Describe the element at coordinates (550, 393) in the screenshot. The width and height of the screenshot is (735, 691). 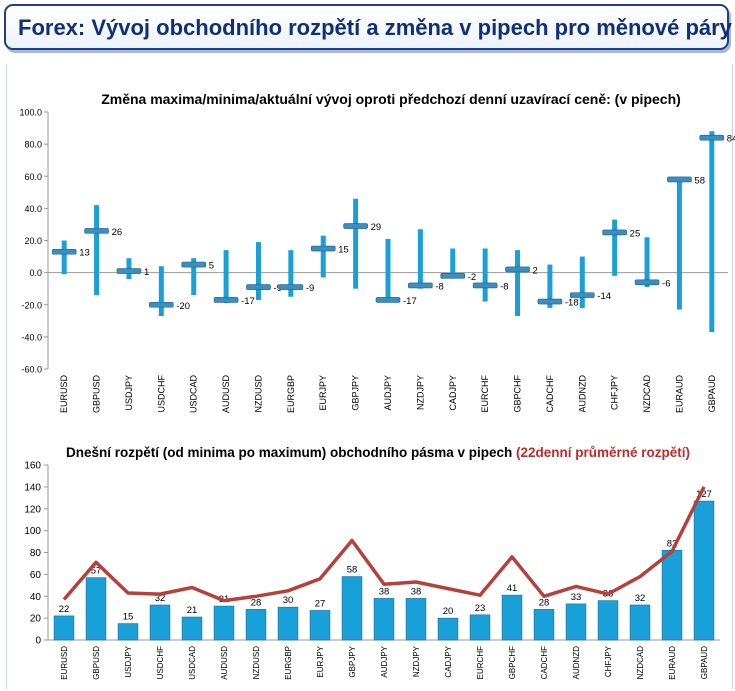
I see `chart1-category-label: CADCHF` at that location.